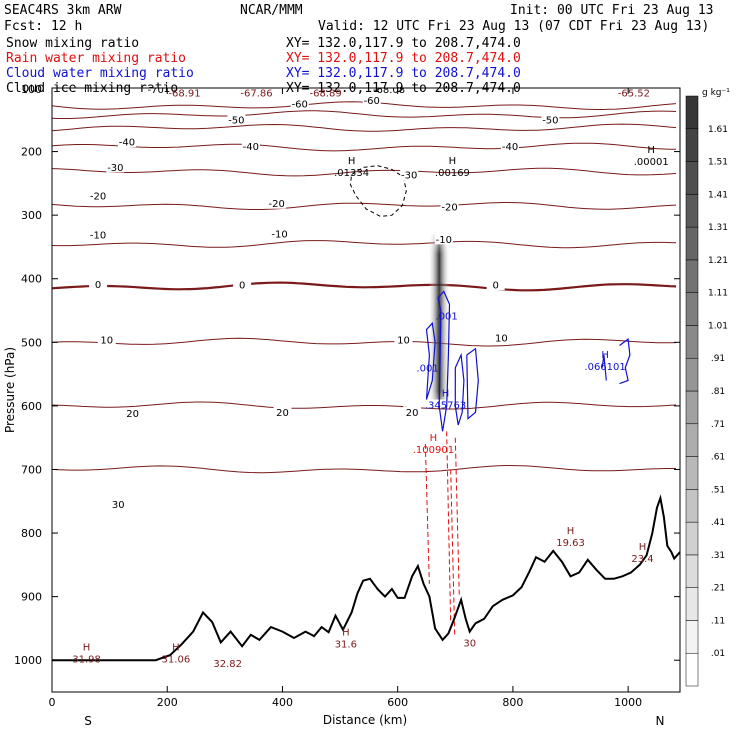 Image resolution: width=740 pixels, height=740 pixels. Describe the element at coordinates (403, 73) in the screenshot. I see `field-cloudwater-xy: XY= 132.0,117.9 to 208.7,474.0` at that location.